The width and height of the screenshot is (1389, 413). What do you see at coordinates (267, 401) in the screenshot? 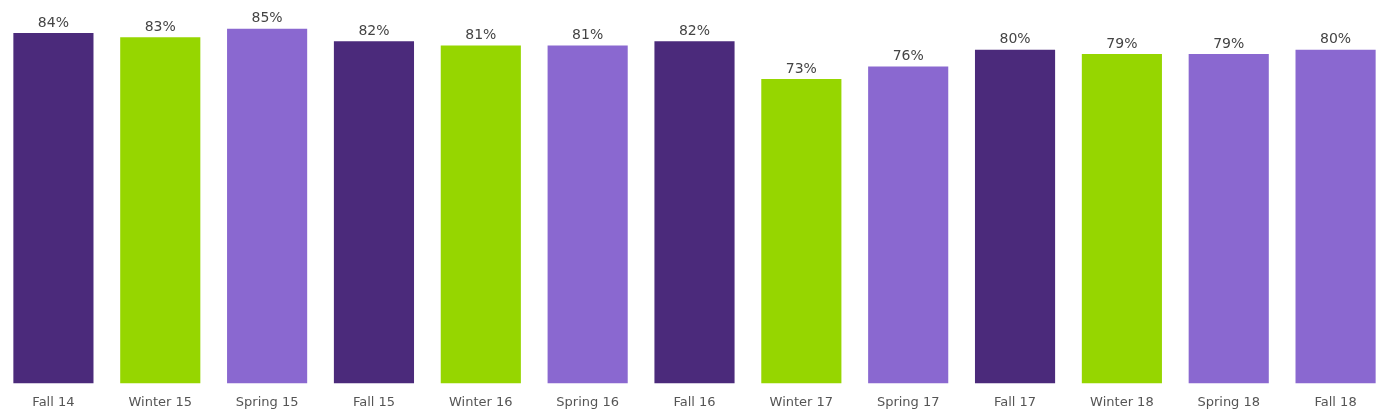
I see `x-tick-label: Spring 15` at bounding box center [267, 401].